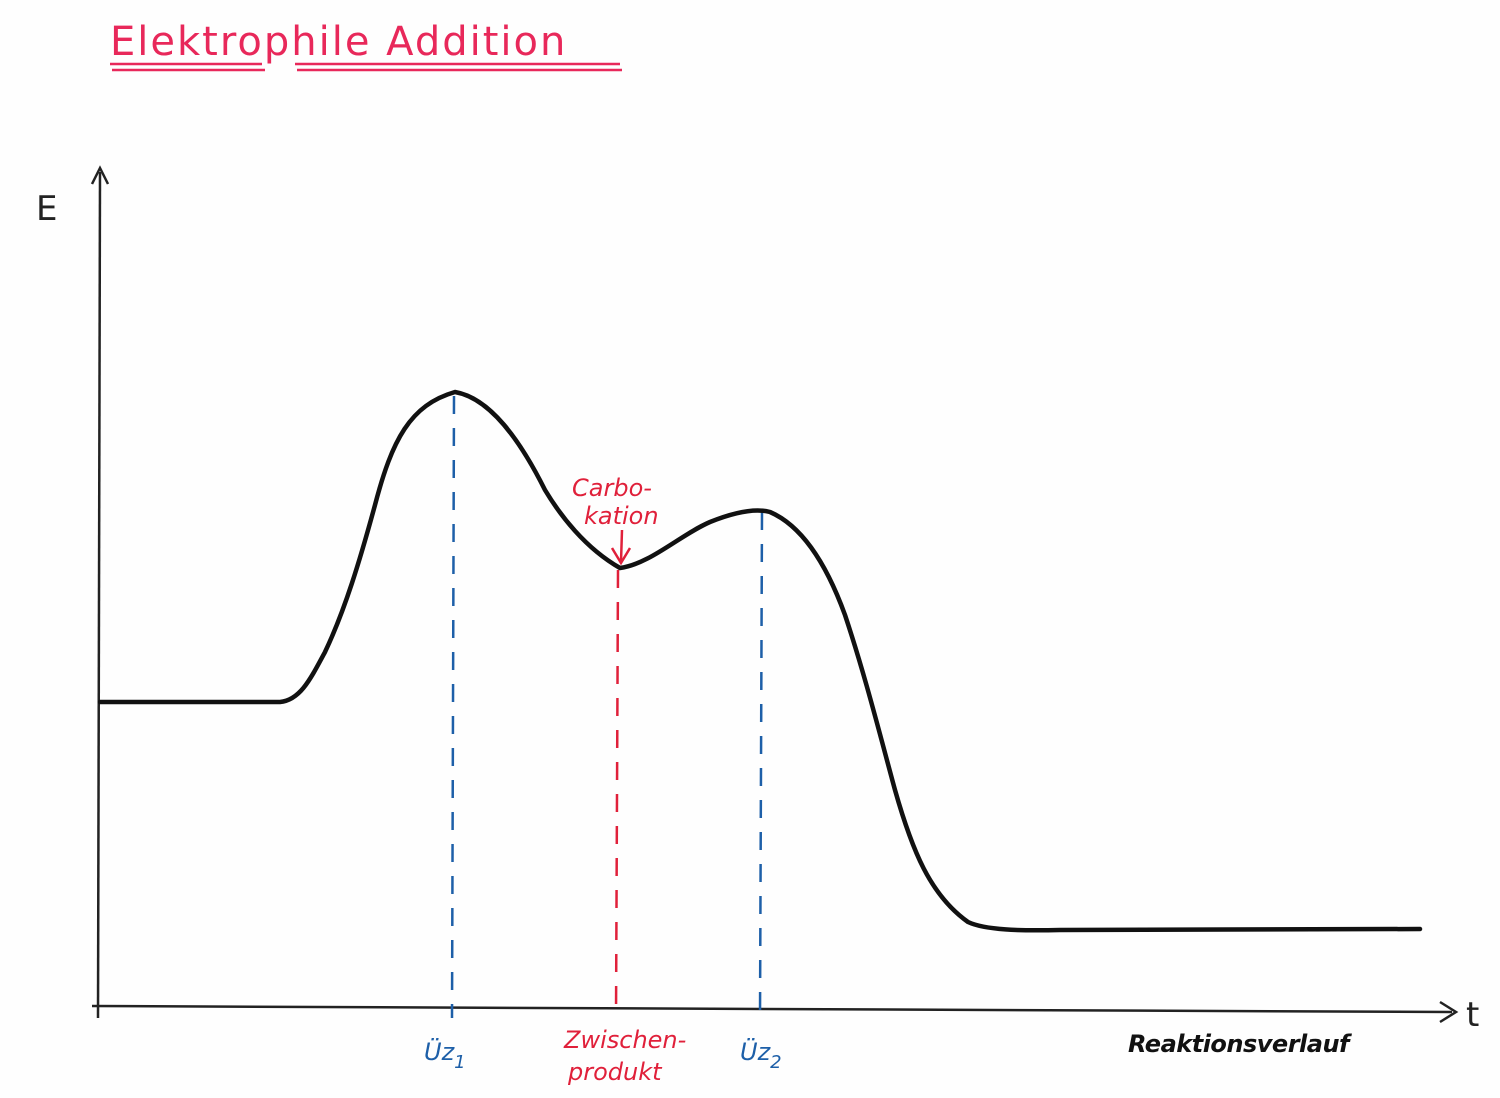 Image resolution: width=1500 pixels, height=1098 pixels. Describe the element at coordinates (761, 765) in the screenshot. I see `transition-state-2-line` at that location.